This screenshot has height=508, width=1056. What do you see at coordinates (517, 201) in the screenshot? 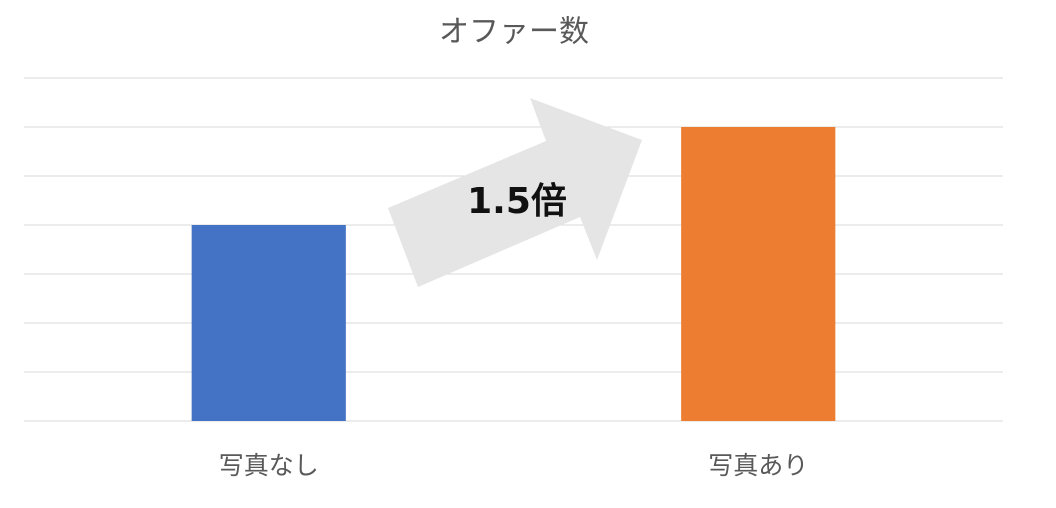
I see `annotation: 1.5倍` at bounding box center [517, 201].